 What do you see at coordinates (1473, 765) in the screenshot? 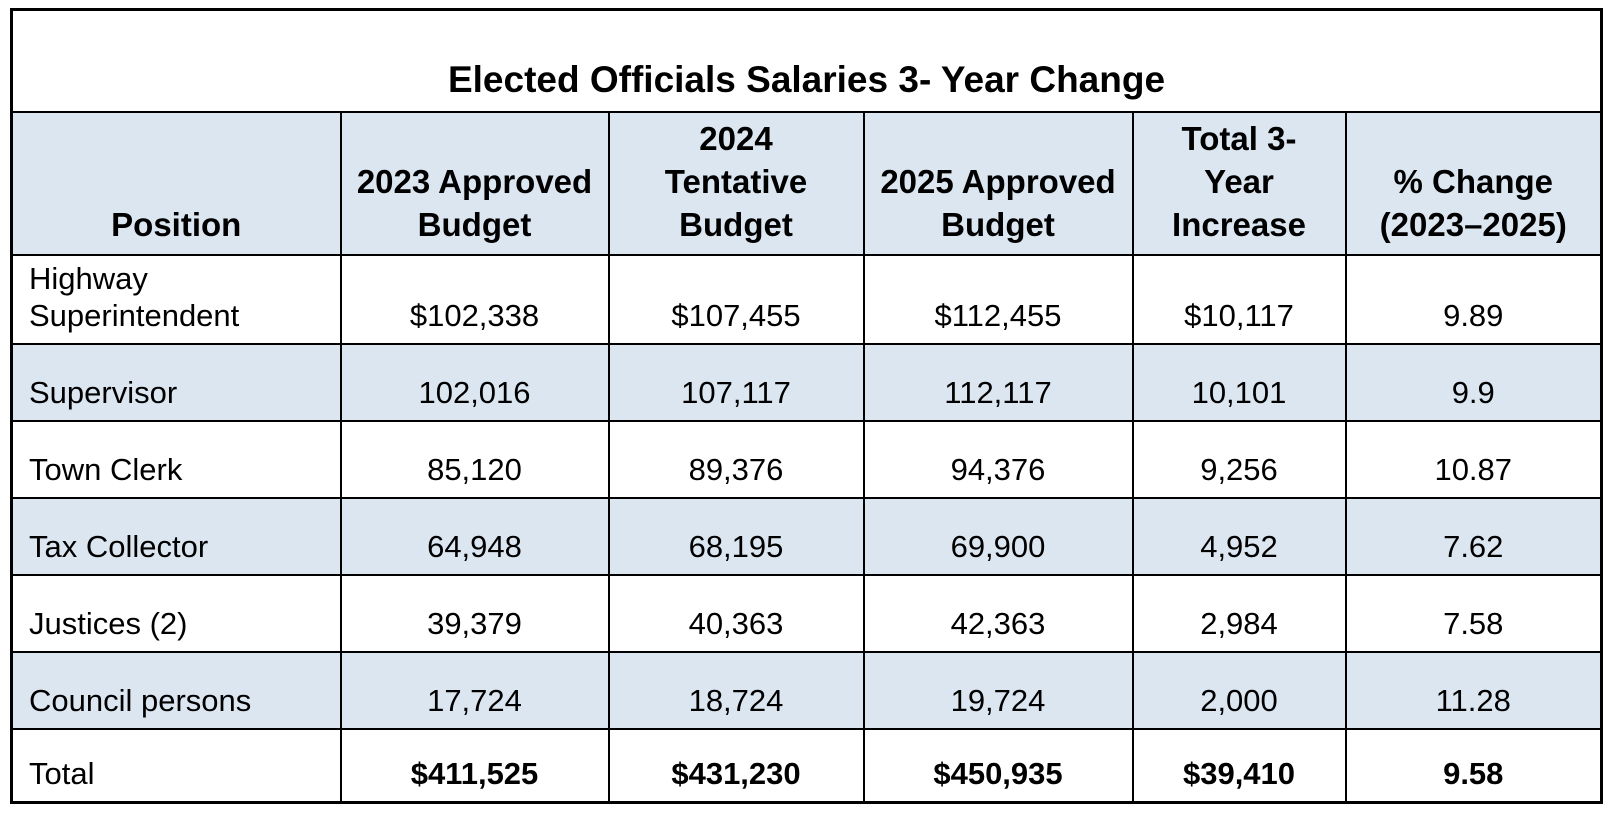
I see `value-cell-percent: 9.58` at bounding box center [1473, 765].